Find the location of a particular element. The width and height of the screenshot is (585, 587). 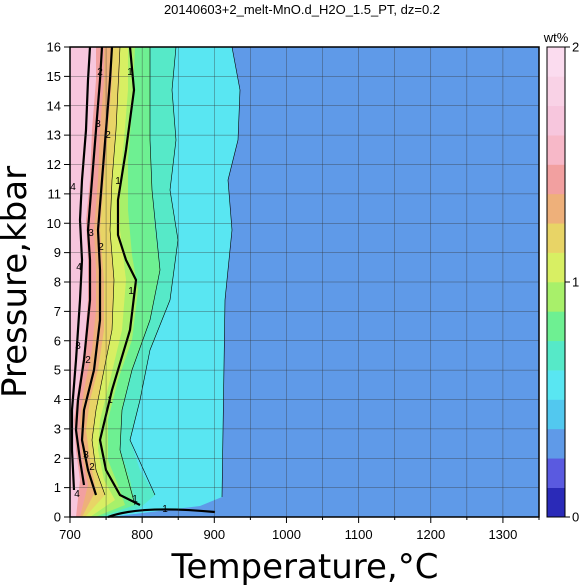

x-tick-label: 700 is located at coordinates (70, 534).